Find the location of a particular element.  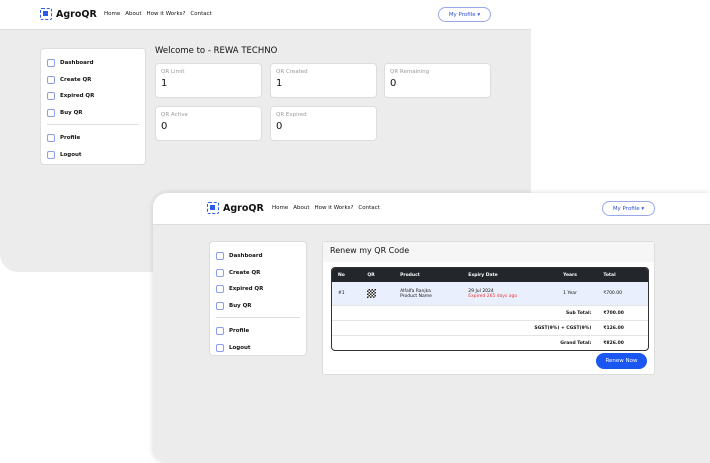

stat-card-qr-expired: QR Expired 0 is located at coordinates (323, 123).